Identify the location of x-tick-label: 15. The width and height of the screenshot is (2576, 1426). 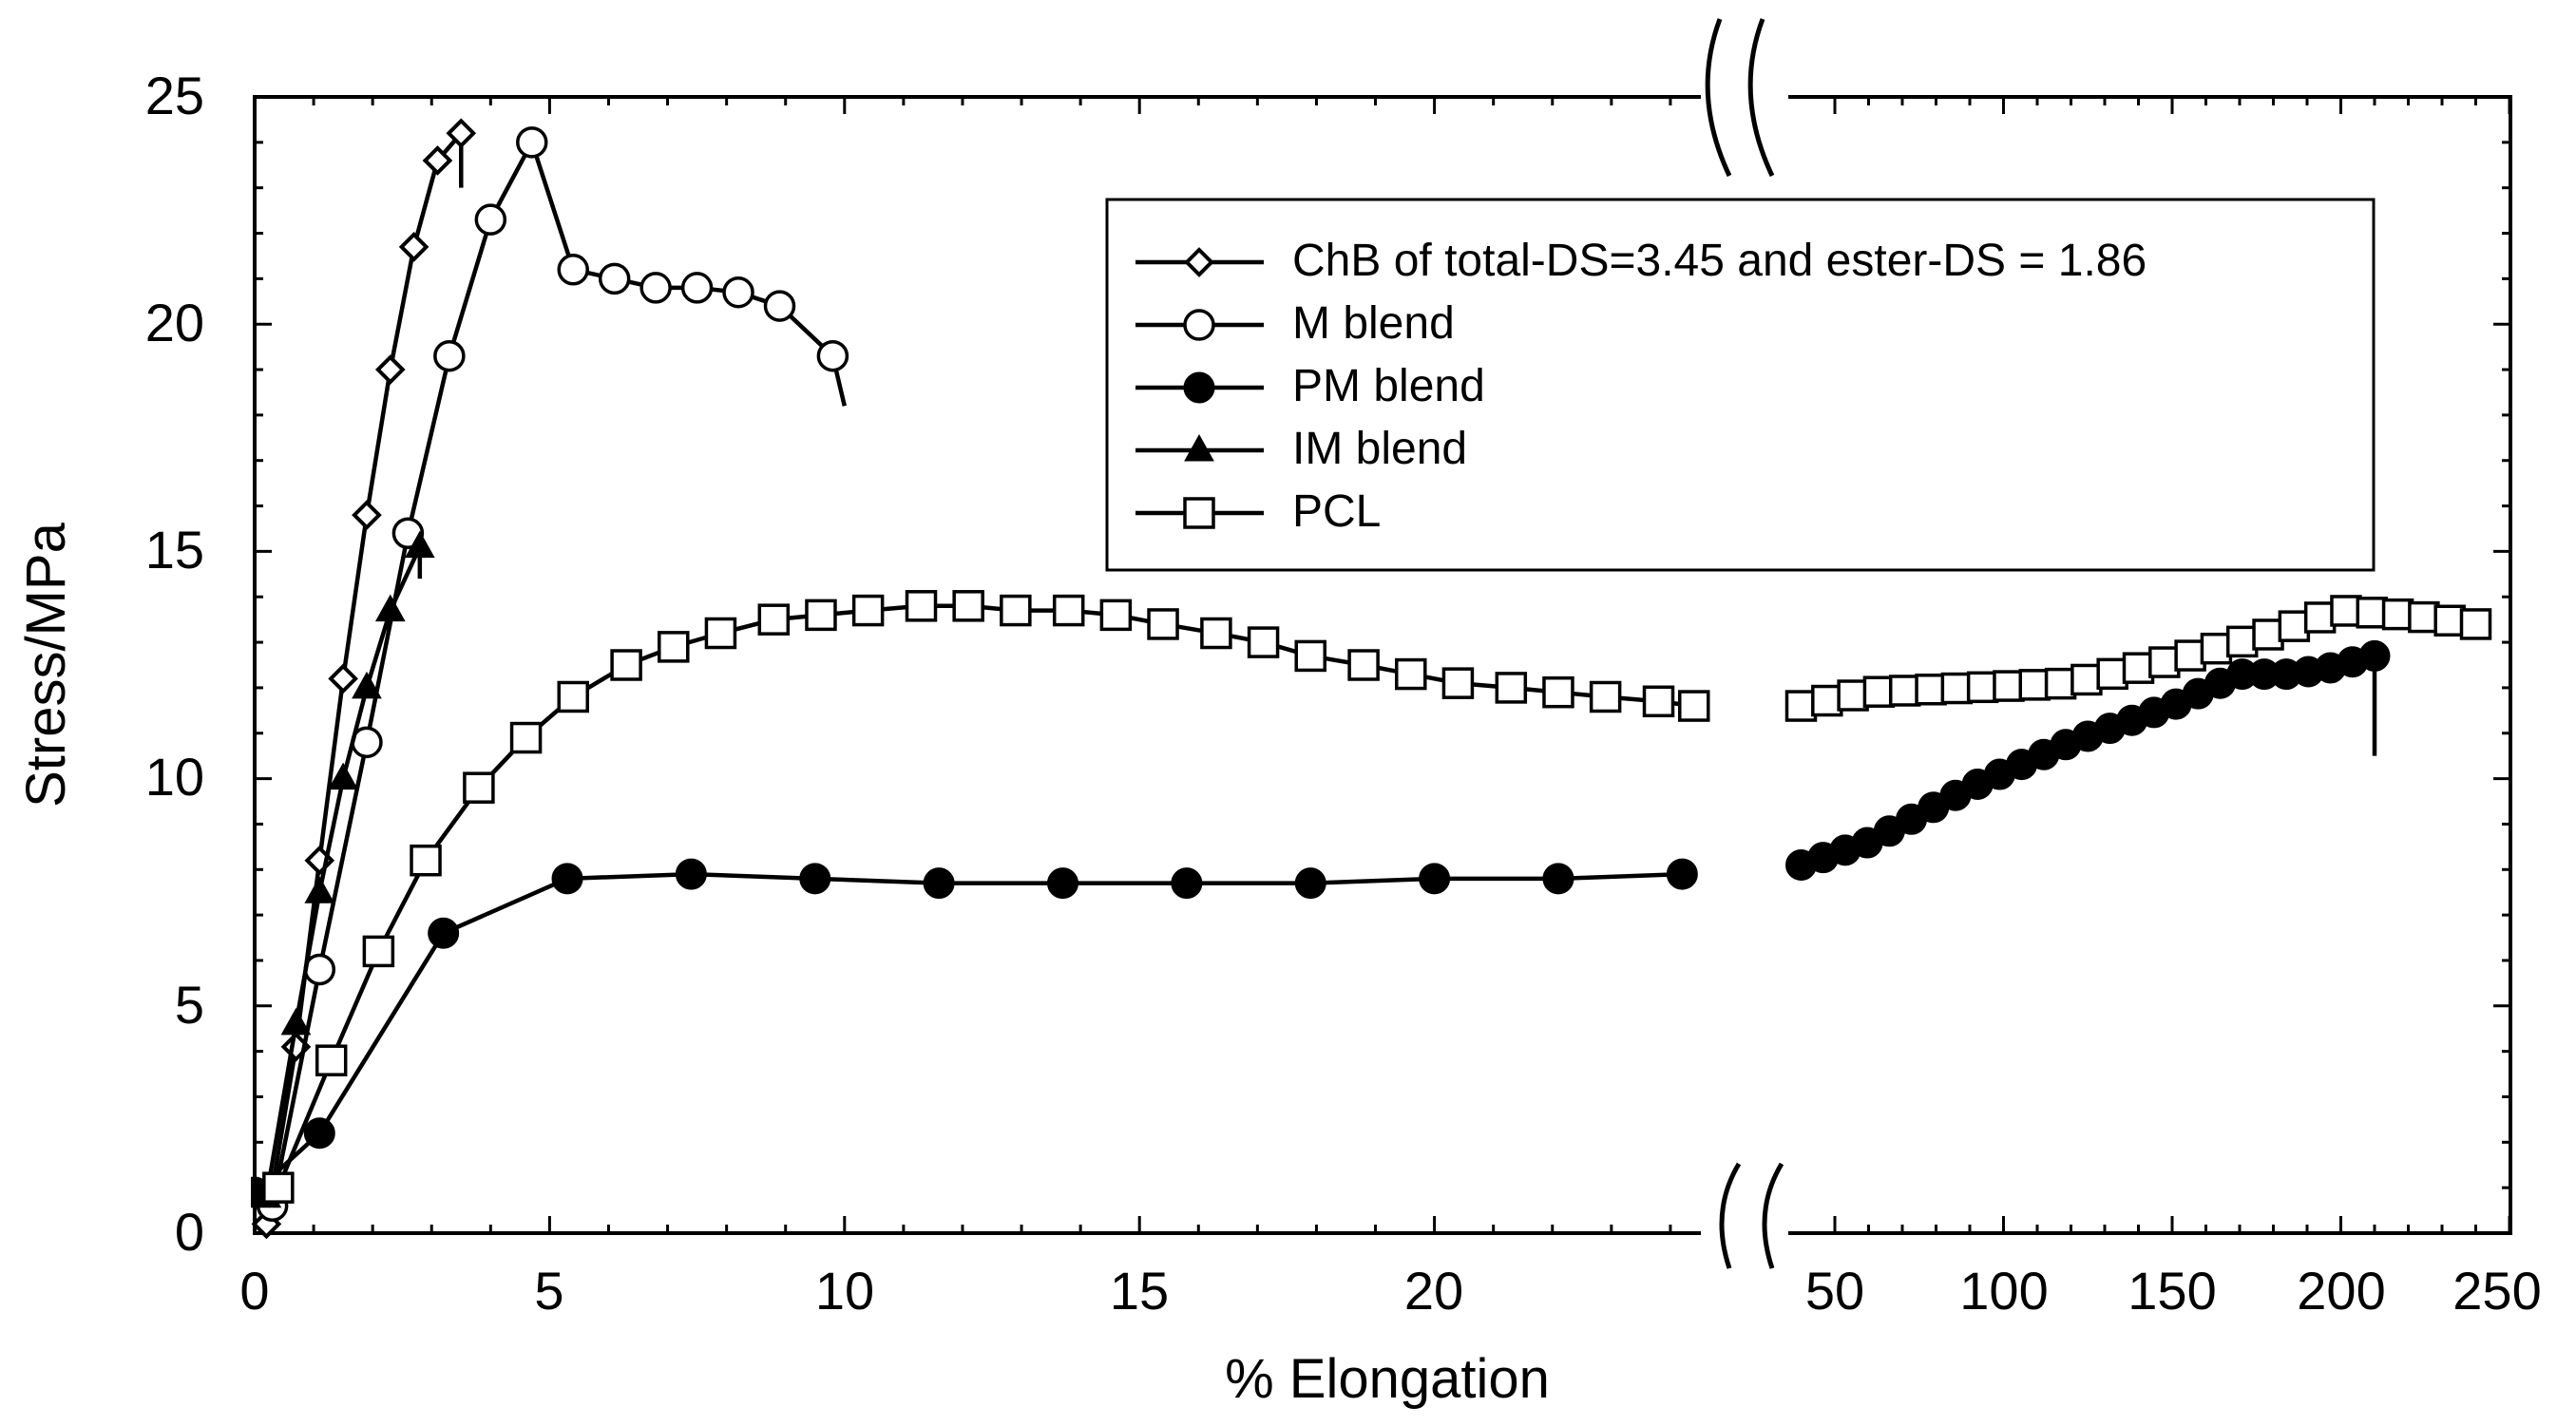
(1139, 1291).